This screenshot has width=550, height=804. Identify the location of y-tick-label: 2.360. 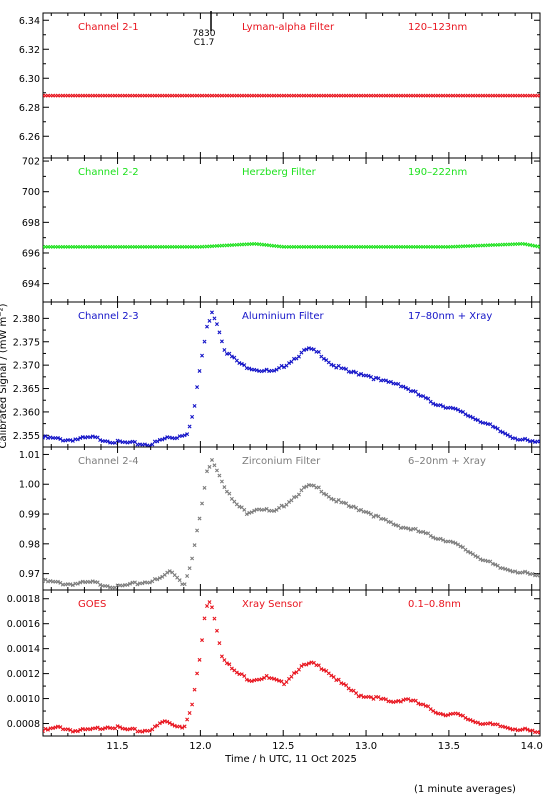
(26, 412).